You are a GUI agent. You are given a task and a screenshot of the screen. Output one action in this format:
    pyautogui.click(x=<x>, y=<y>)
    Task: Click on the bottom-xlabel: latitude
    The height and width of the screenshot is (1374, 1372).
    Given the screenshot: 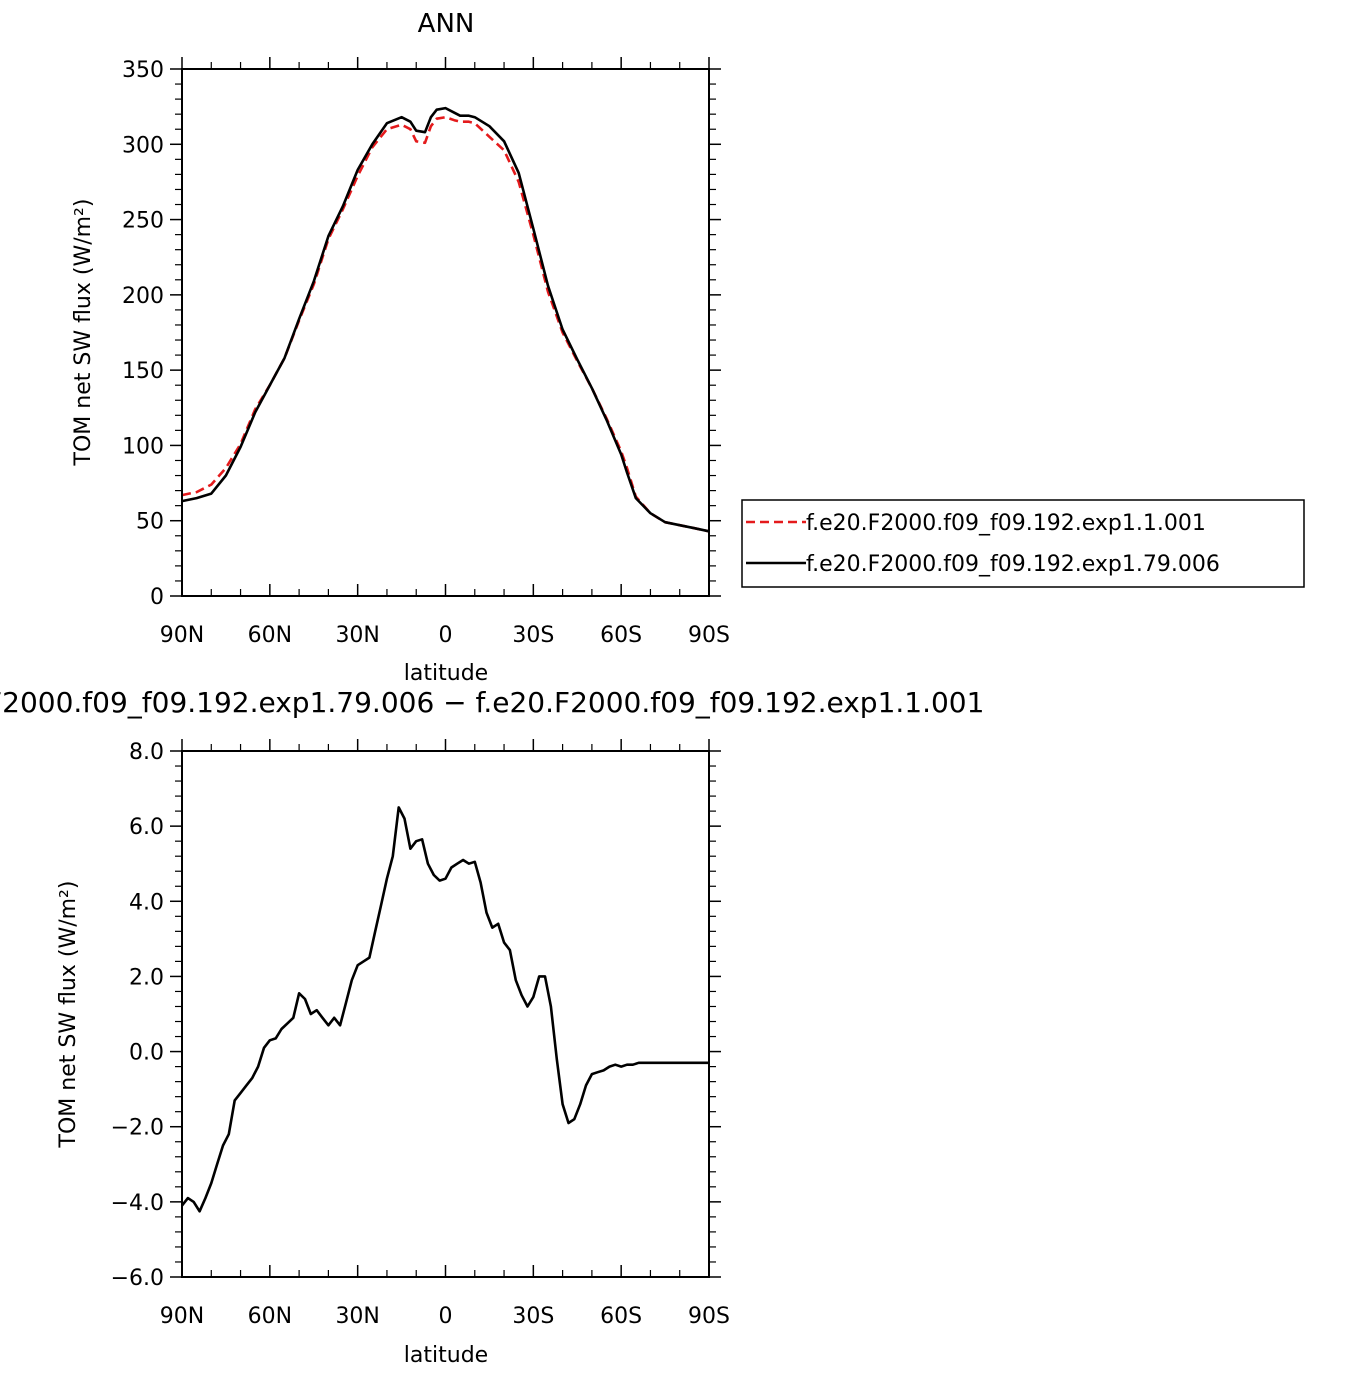 What is the action you would take?
    pyautogui.click(x=446, y=1355)
    